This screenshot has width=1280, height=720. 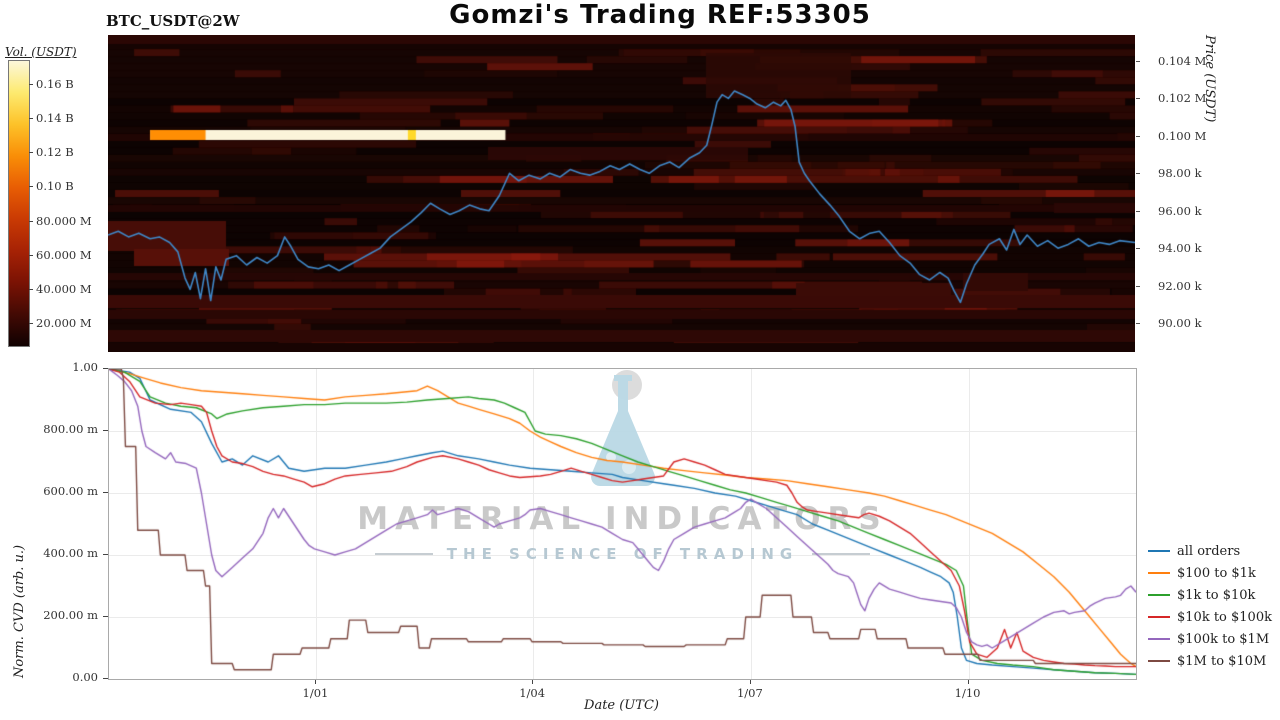 What do you see at coordinates (173, 21) in the screenshot?
I see `symbol-label: BTC_USDT@2W` at bounding box center [173, 21].